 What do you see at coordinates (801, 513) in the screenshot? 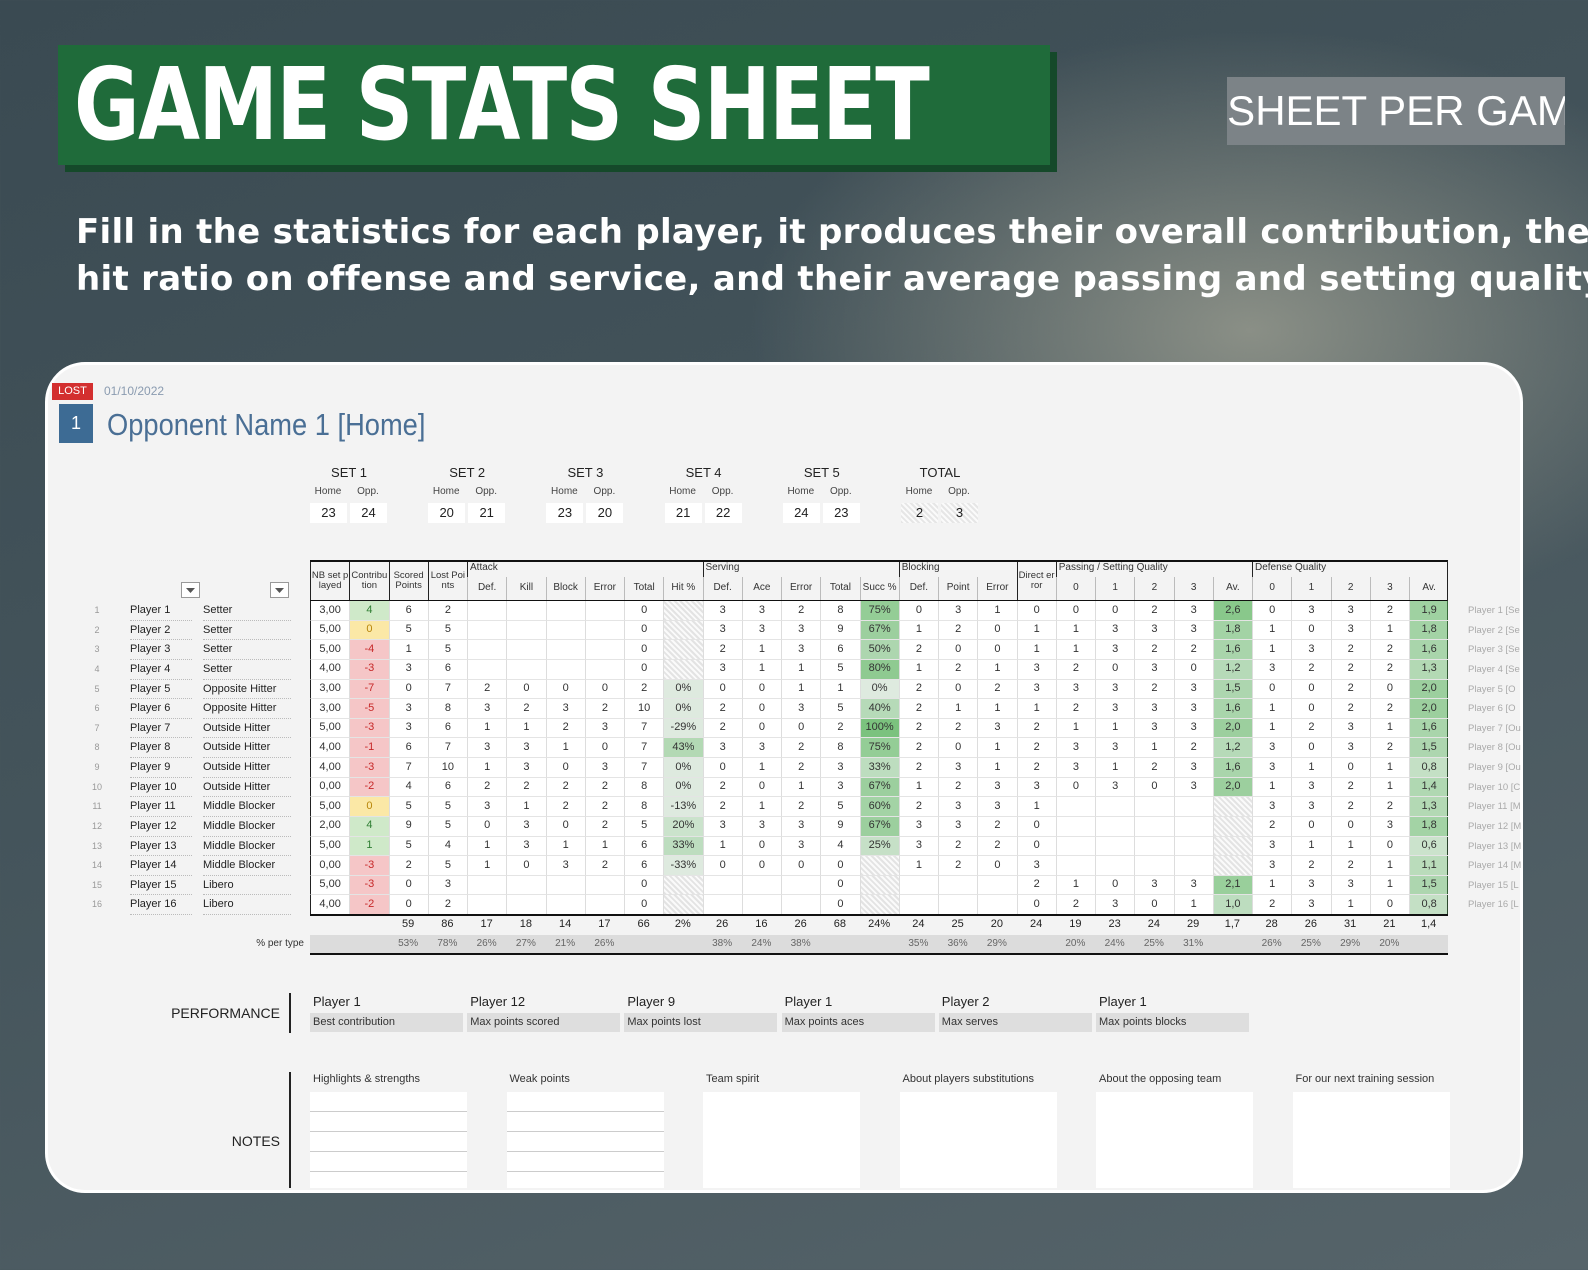
I see `home-score: 24` at bounding box center [801, 513].